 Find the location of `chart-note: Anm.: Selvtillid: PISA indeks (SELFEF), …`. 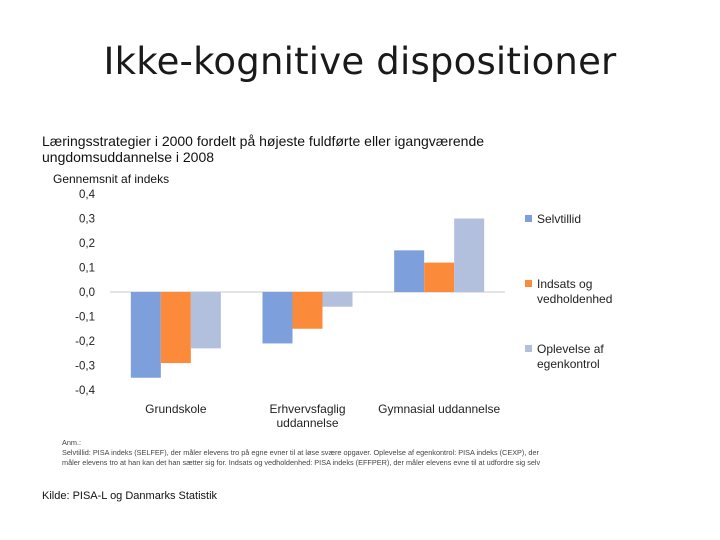

chart-note: Anm.: Selvtillid: PISA indeks (SELFEF), … is located at coordinates (362, 453).